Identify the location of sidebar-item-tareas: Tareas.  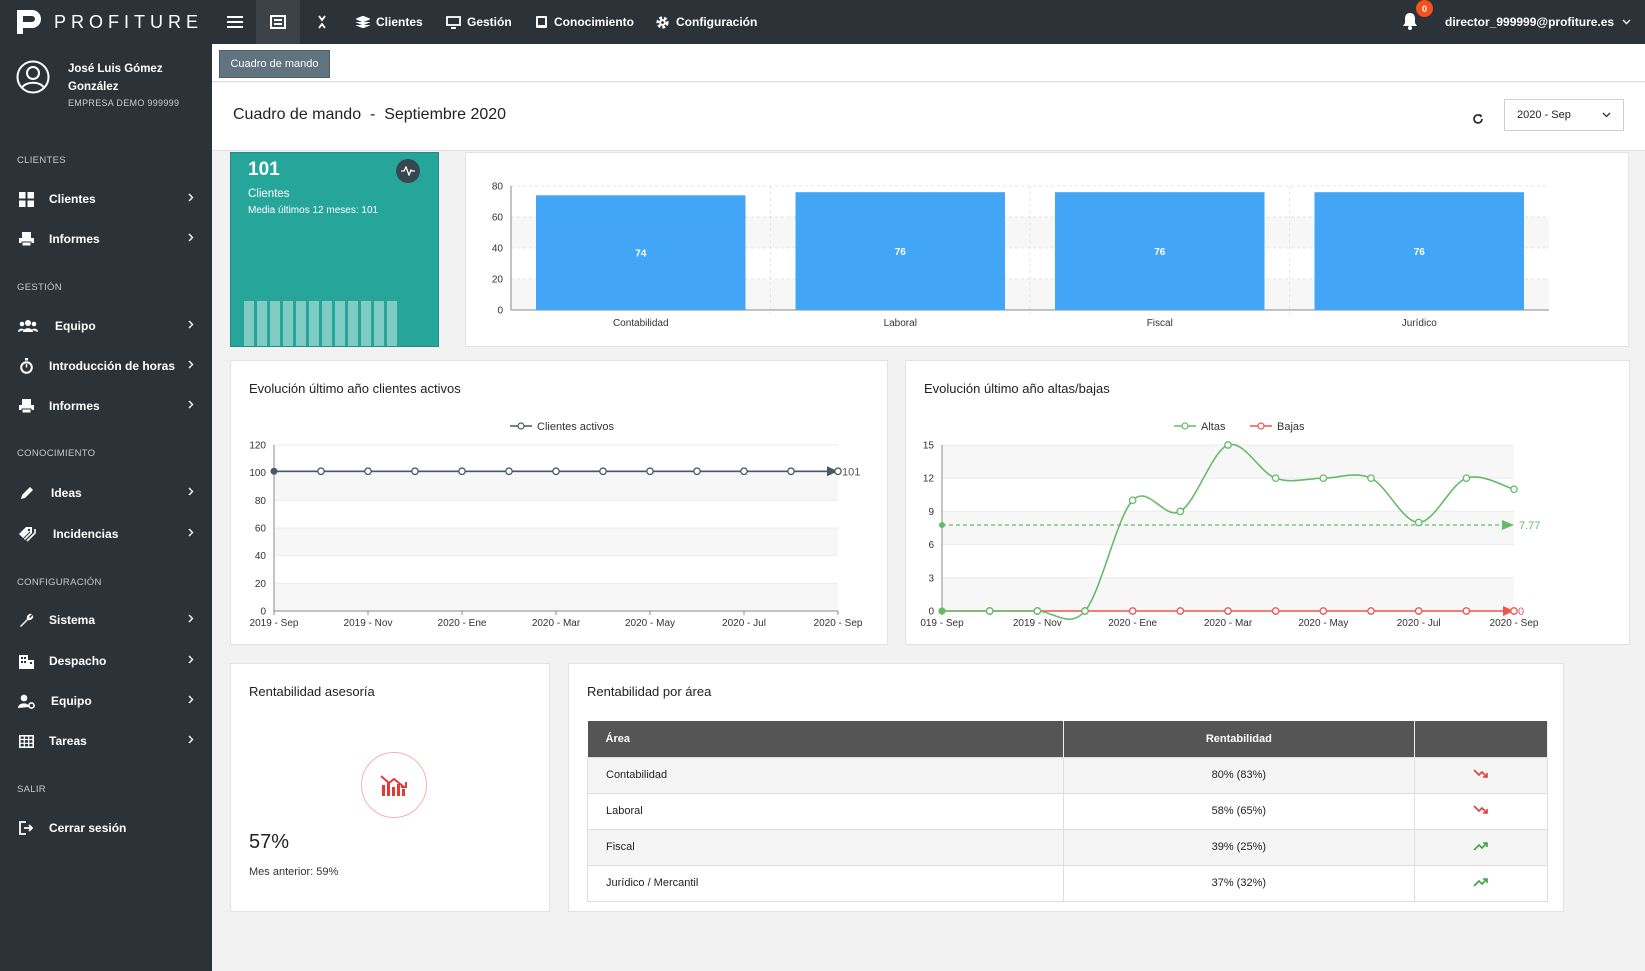
(106, 741).